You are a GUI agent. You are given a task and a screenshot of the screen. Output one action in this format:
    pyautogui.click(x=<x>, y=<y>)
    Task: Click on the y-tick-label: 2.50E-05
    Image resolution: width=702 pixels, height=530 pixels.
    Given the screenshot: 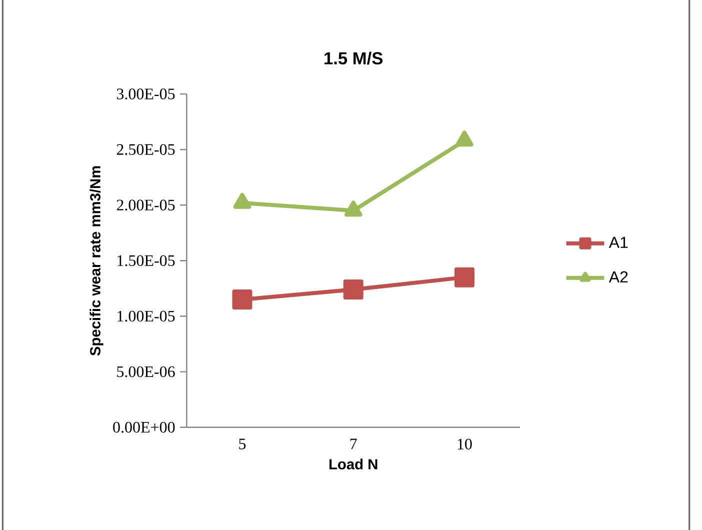 What is the action you would take?
    pyautogui.click(x=145, y=149)
    